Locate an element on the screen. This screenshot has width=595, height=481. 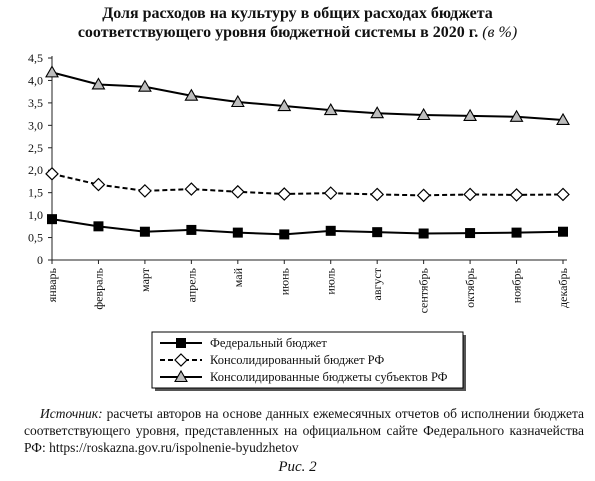
title-unit: (в %) is located at coordinates (500, 32).